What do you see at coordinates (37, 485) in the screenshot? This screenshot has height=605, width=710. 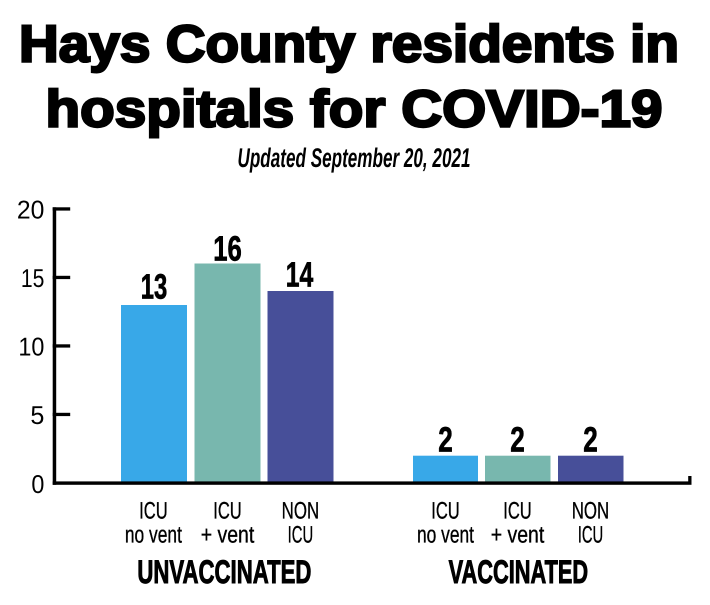 I see `svg-text: 0` at bounding box center [37, 485].